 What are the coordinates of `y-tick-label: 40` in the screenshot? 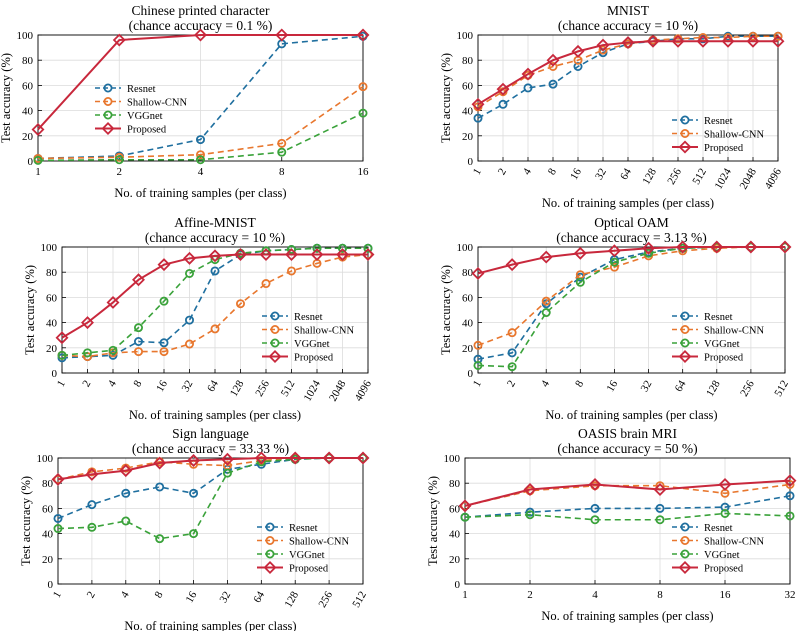 It's located at (468, 324).